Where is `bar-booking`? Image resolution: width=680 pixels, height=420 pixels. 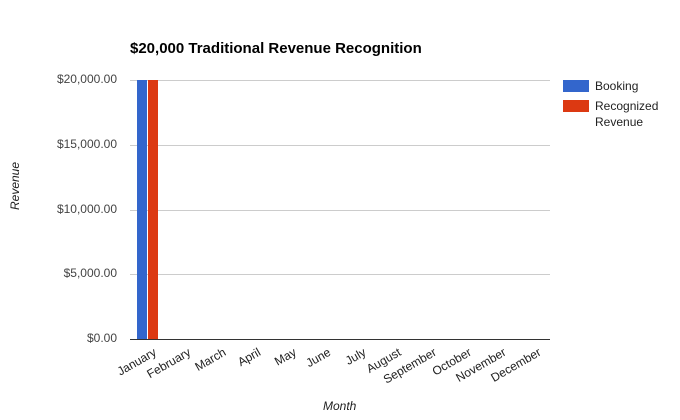 bar-booking is located at coordinates (142, 209).